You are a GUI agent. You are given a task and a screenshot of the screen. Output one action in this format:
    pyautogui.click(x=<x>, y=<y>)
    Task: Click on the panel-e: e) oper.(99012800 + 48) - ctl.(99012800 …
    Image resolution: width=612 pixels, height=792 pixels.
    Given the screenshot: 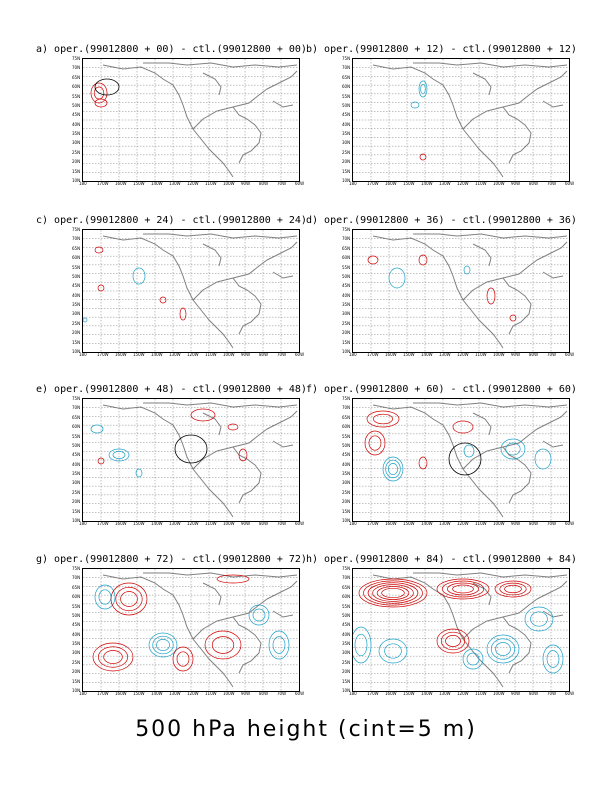 What is the action you would take?
    pyautogui.click(x=186, y=464)
    